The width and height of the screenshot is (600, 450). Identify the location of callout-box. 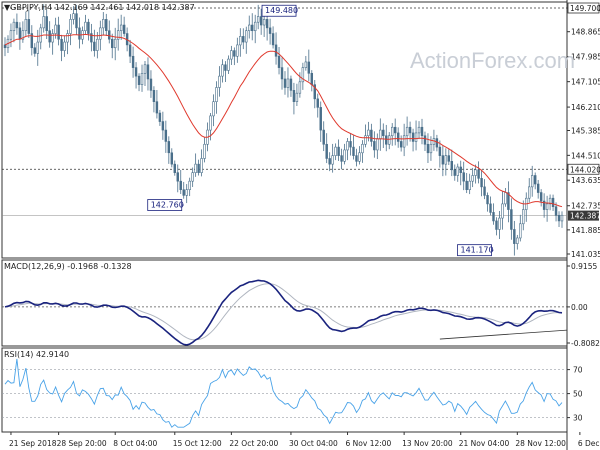
(474, 250).